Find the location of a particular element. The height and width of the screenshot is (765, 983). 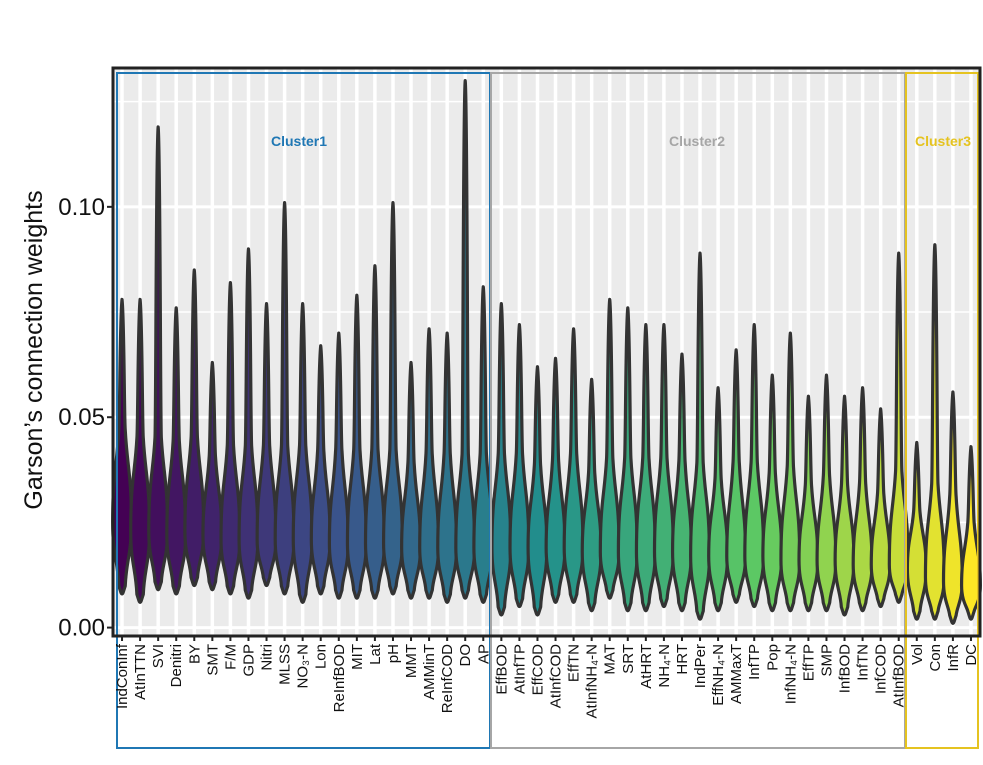

x-tick-label: EffNH₄-N is located at coordinates (718, 675).